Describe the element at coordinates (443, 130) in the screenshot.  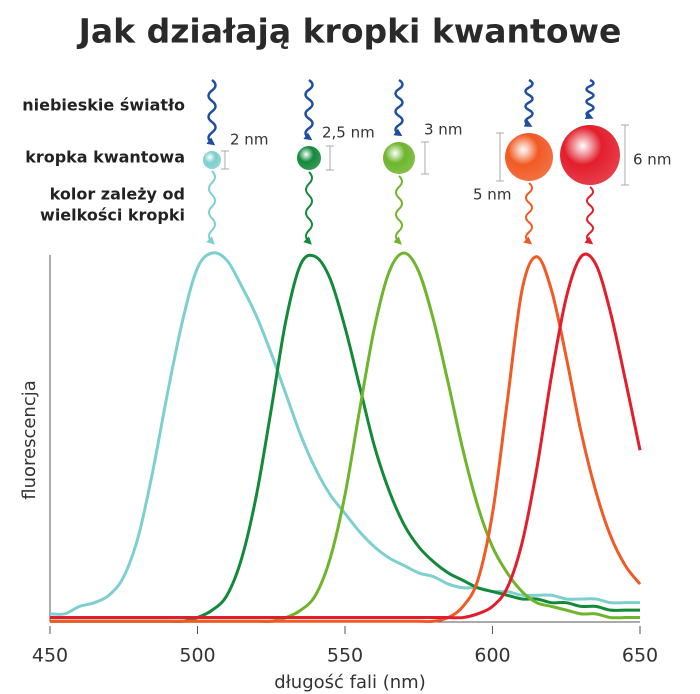
I see `dot-size: 3 nm` at that location.